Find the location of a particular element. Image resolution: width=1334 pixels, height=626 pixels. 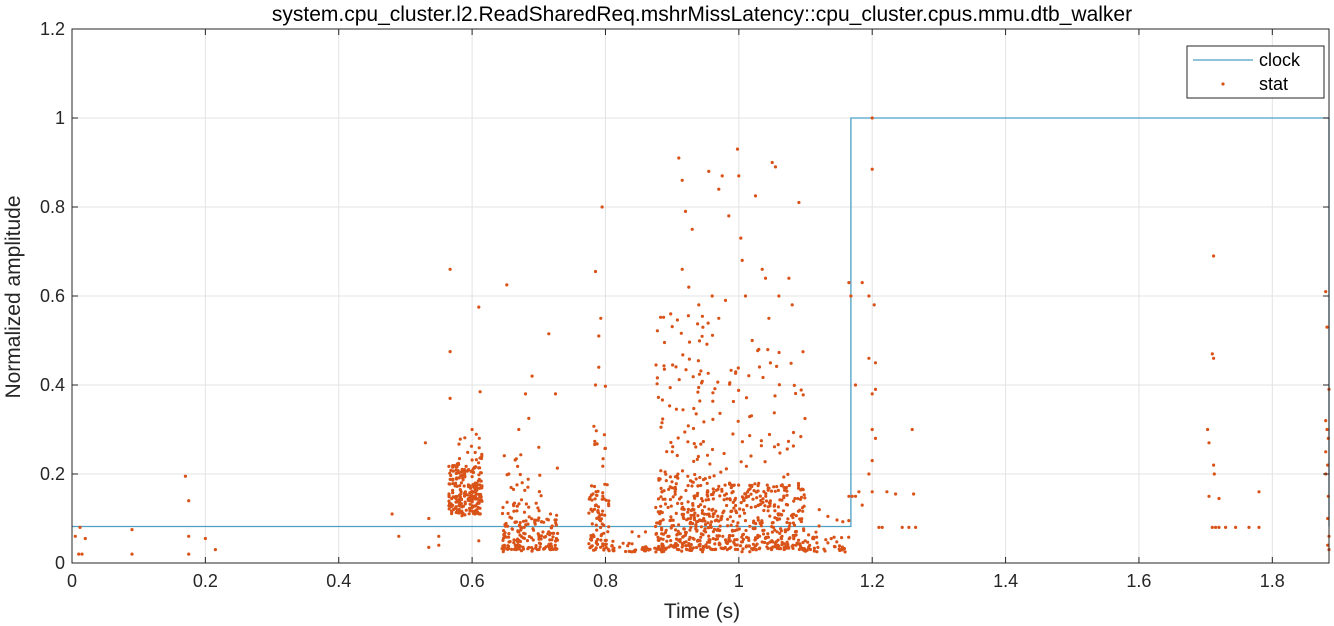

x-tick-label: 1.2 is located at coordinates (872, 581).